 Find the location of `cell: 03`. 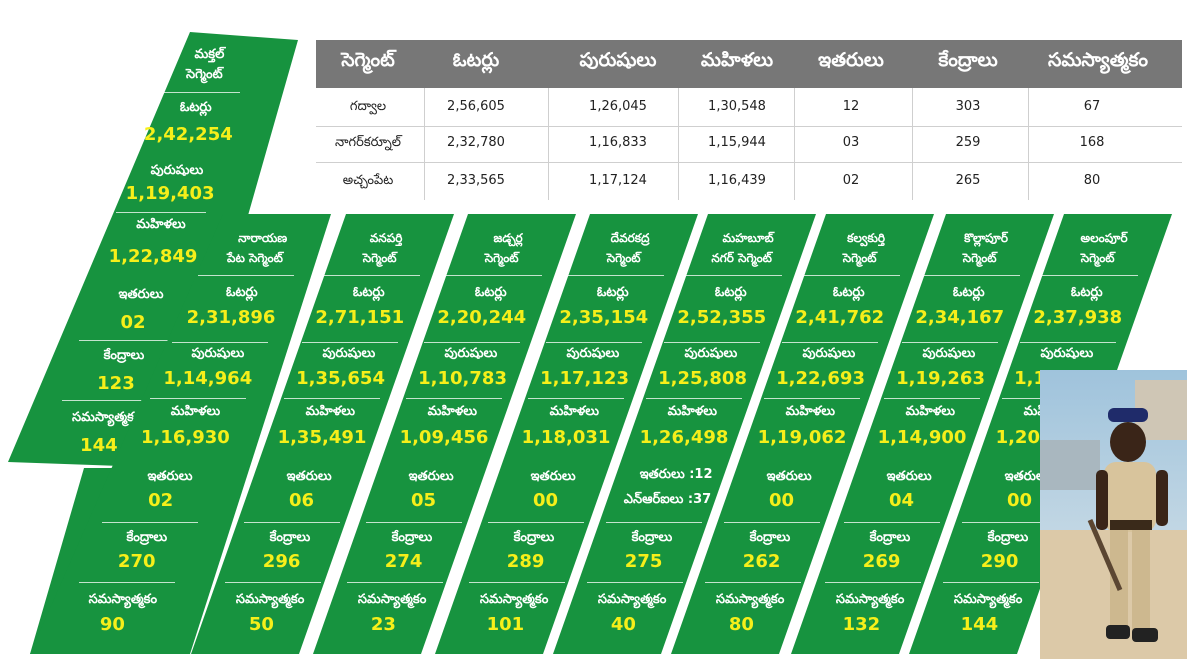

cell: 03 is located at coordinates (851, 142).